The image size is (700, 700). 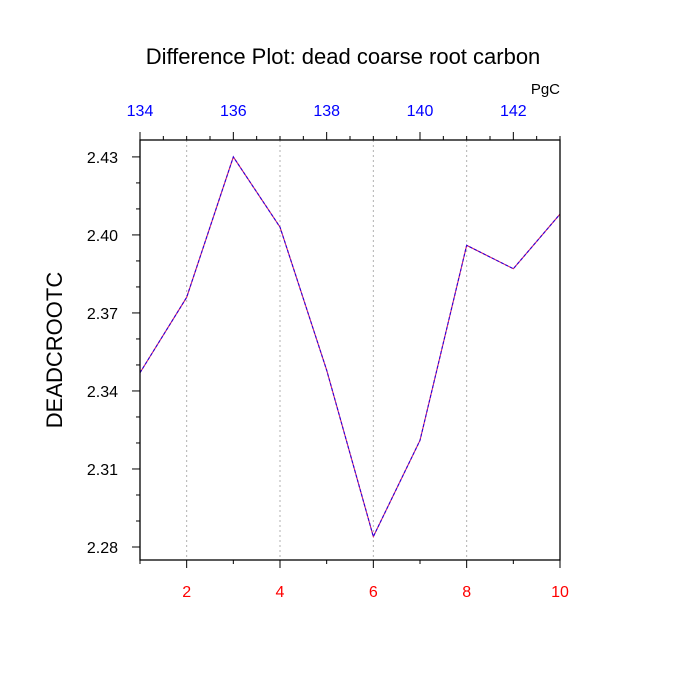 I want to click on y-tick-label: 2.31, so click(x=102, y=470).